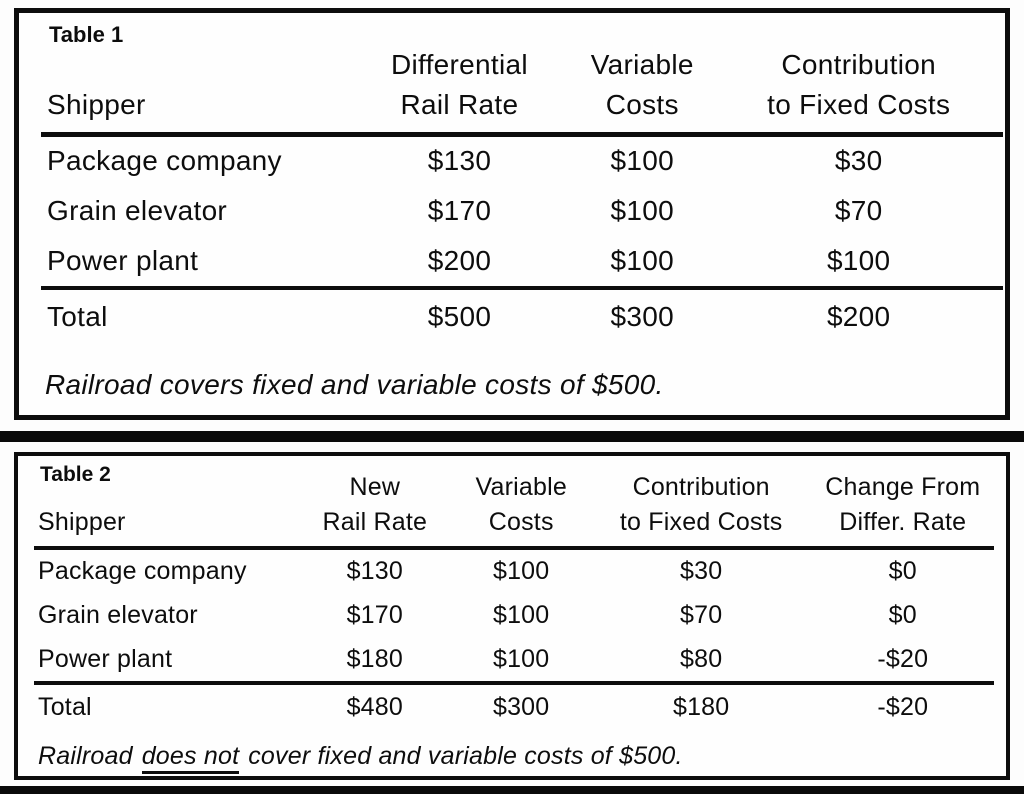 Image resolution: width=1024 pixels, height=794 pixels. I want to click on table2-header-contribution: Contribution to Fixed Costs, so click(701, 510).